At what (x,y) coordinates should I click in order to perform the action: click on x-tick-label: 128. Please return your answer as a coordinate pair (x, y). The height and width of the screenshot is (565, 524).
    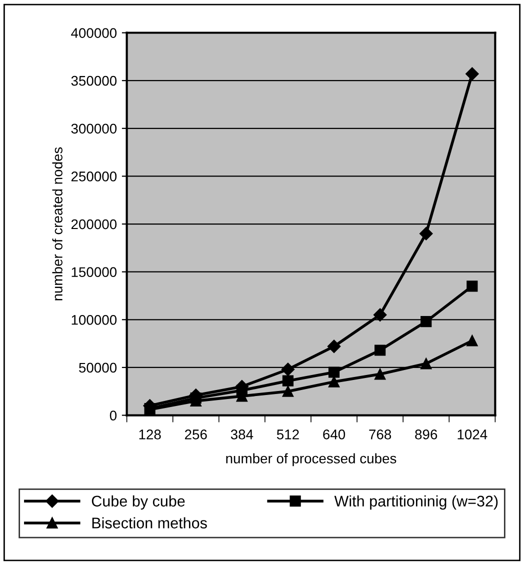
    Looking at the image, I should click on (150, 435).